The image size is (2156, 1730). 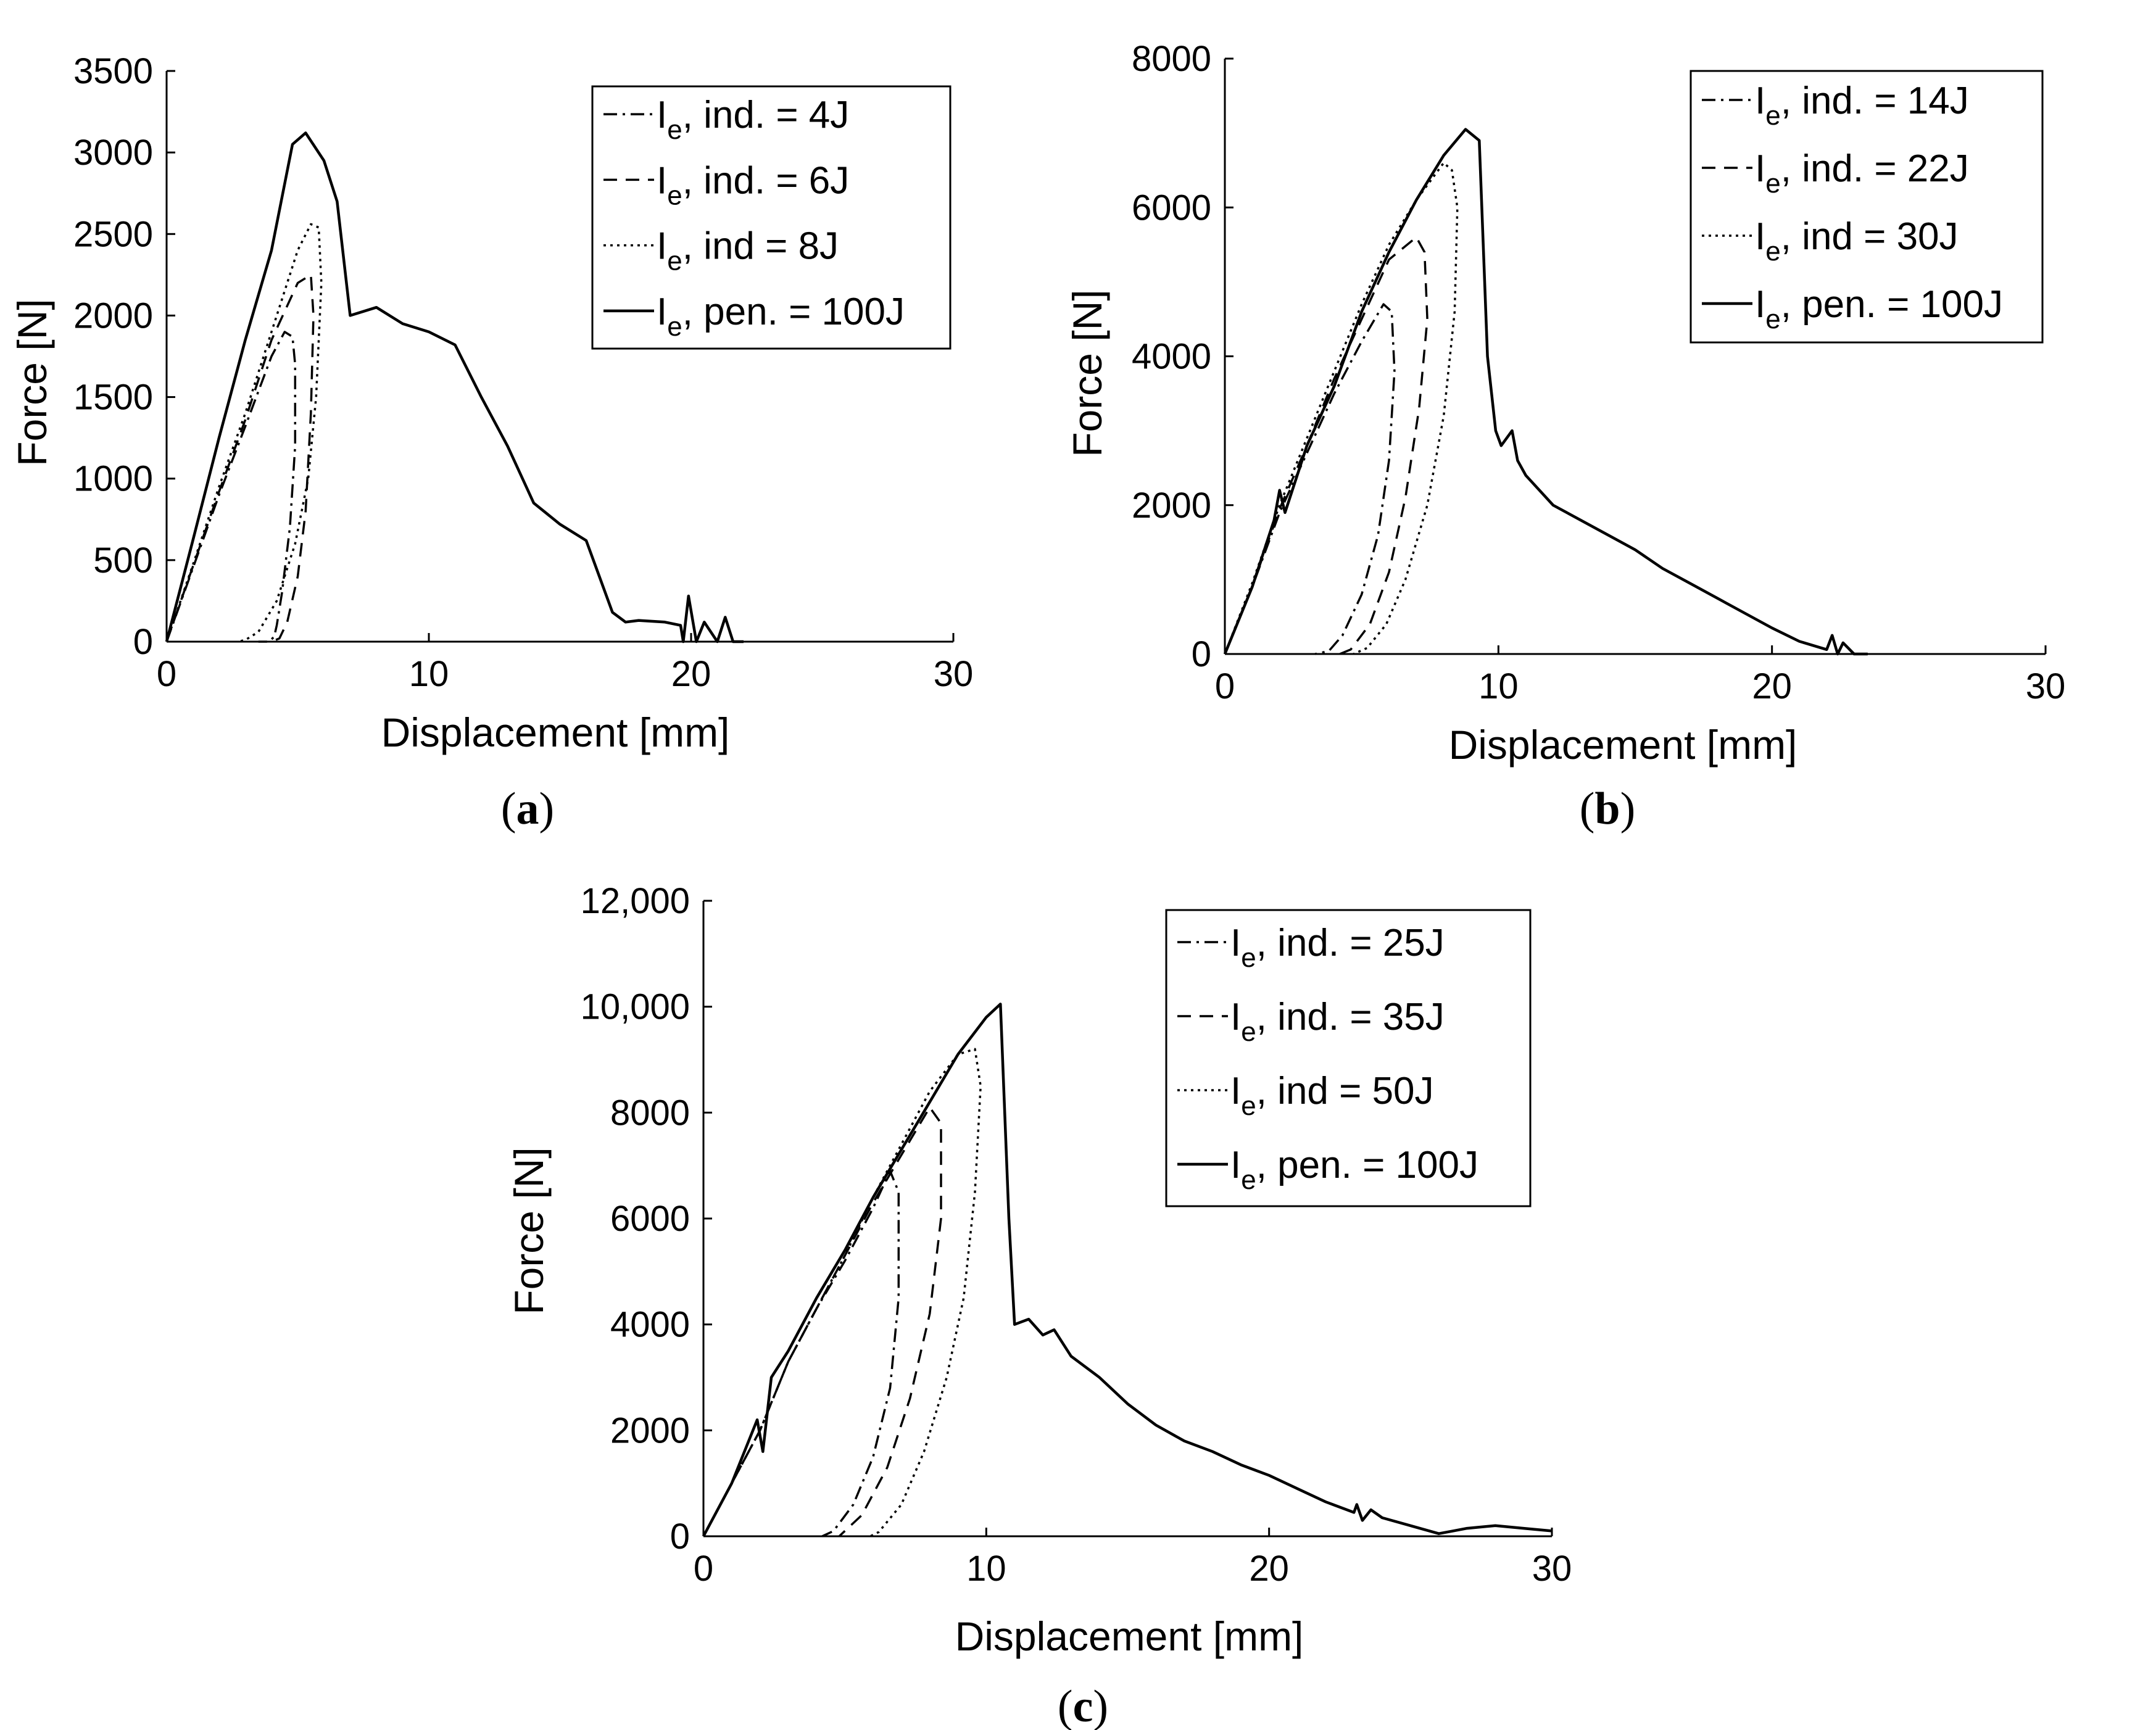 What do you see at coordinates (748, 250) in the screenshot?
I see `legend-label-3: Ie, ind = 8J` at bounding box center [748, 250].